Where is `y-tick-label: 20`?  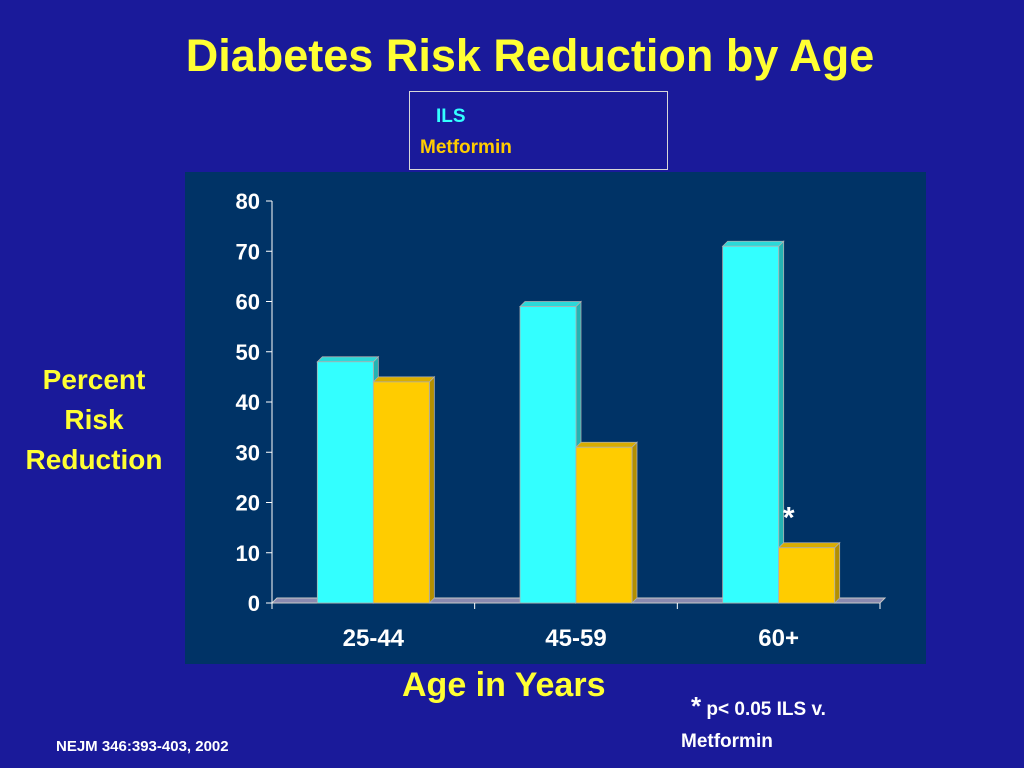
y-tick-label: 20 is located at coordinates (248, 503).